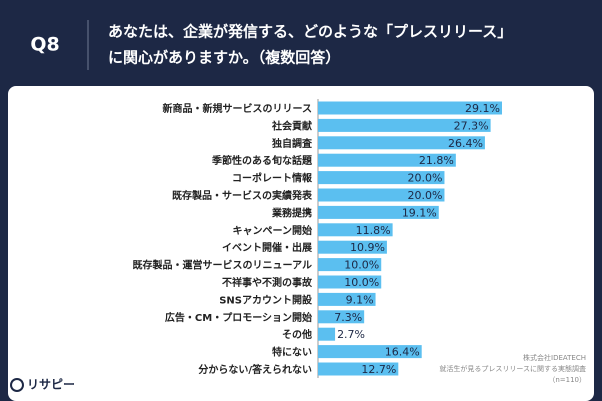 The width and height of the screenshot is (602, 401). What do you see at coordinates (419, 212) in the screenshot?
I see `value-label: 19.1%` at bounding box center [419, 212].